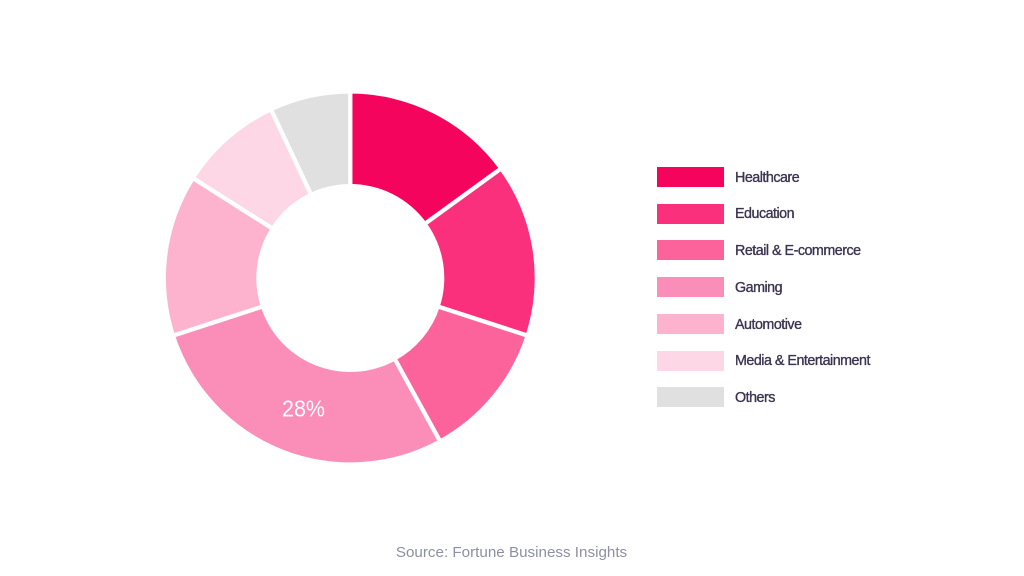  What do you see at coordinates (303, 409) in the screenshot?
I see `svg-text: 28%` at bounding box center [303, 409].